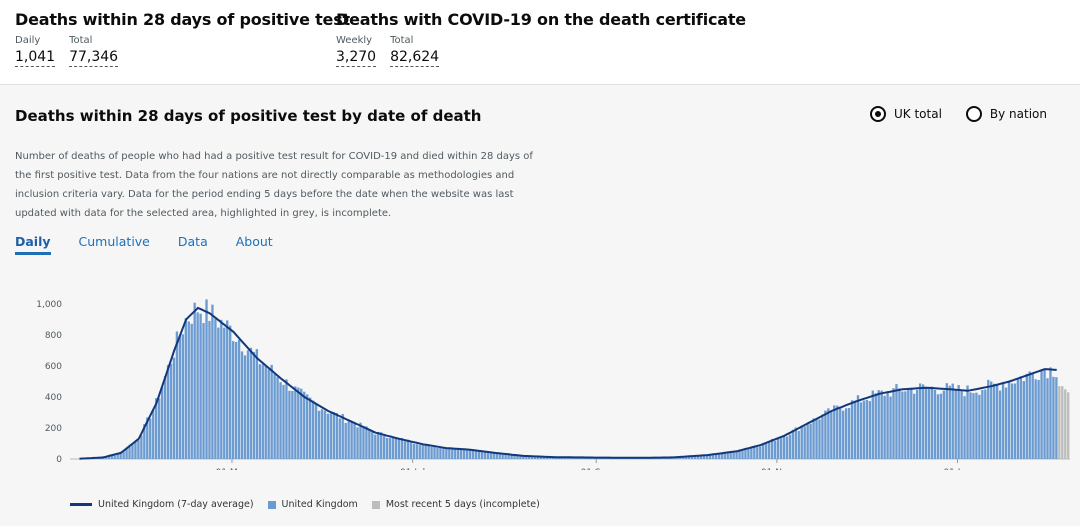  Describe the element at coordinates (59, 460) in the screenshot. I see `y-tick-label: 0` at that location.